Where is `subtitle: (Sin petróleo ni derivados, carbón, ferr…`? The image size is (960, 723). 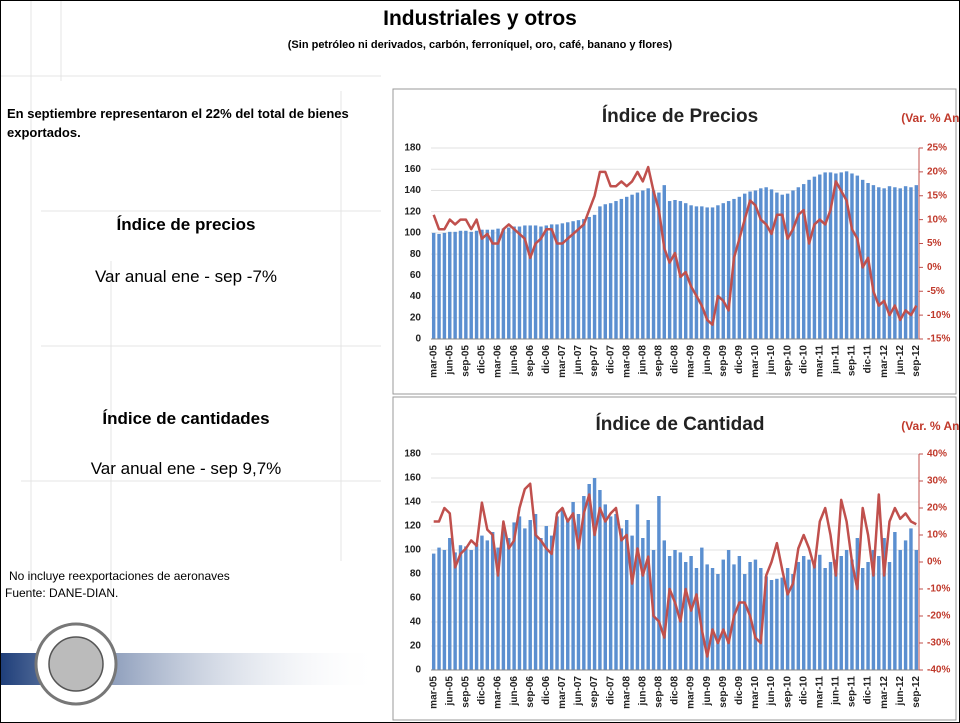
subtitle: (Sin petróleo ni derivados, carbón, ferr… is located at coordinates (480, 45).